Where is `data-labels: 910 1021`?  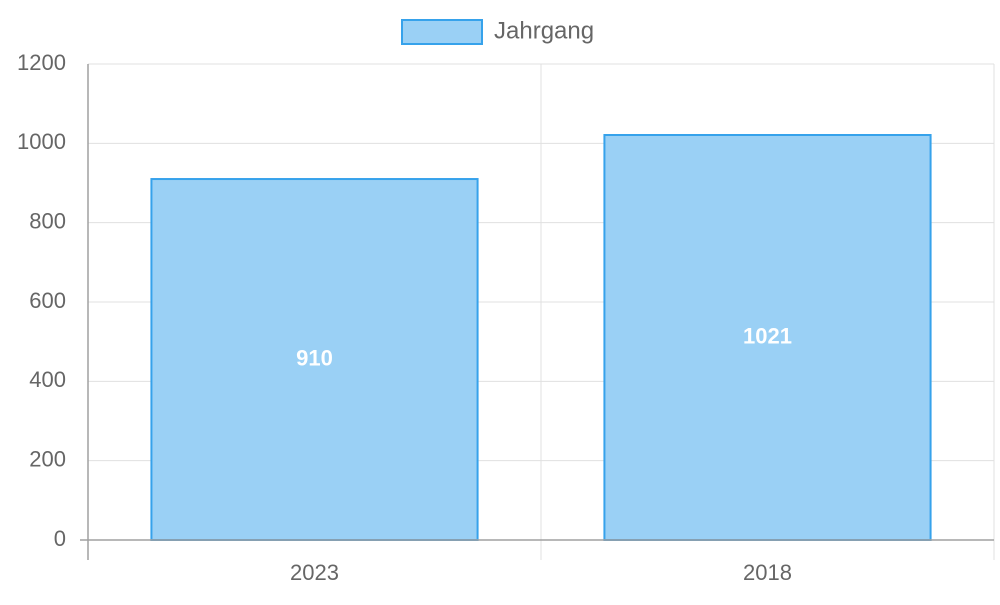
data-labels: 910 1021 is located at coordinates (544, 346).